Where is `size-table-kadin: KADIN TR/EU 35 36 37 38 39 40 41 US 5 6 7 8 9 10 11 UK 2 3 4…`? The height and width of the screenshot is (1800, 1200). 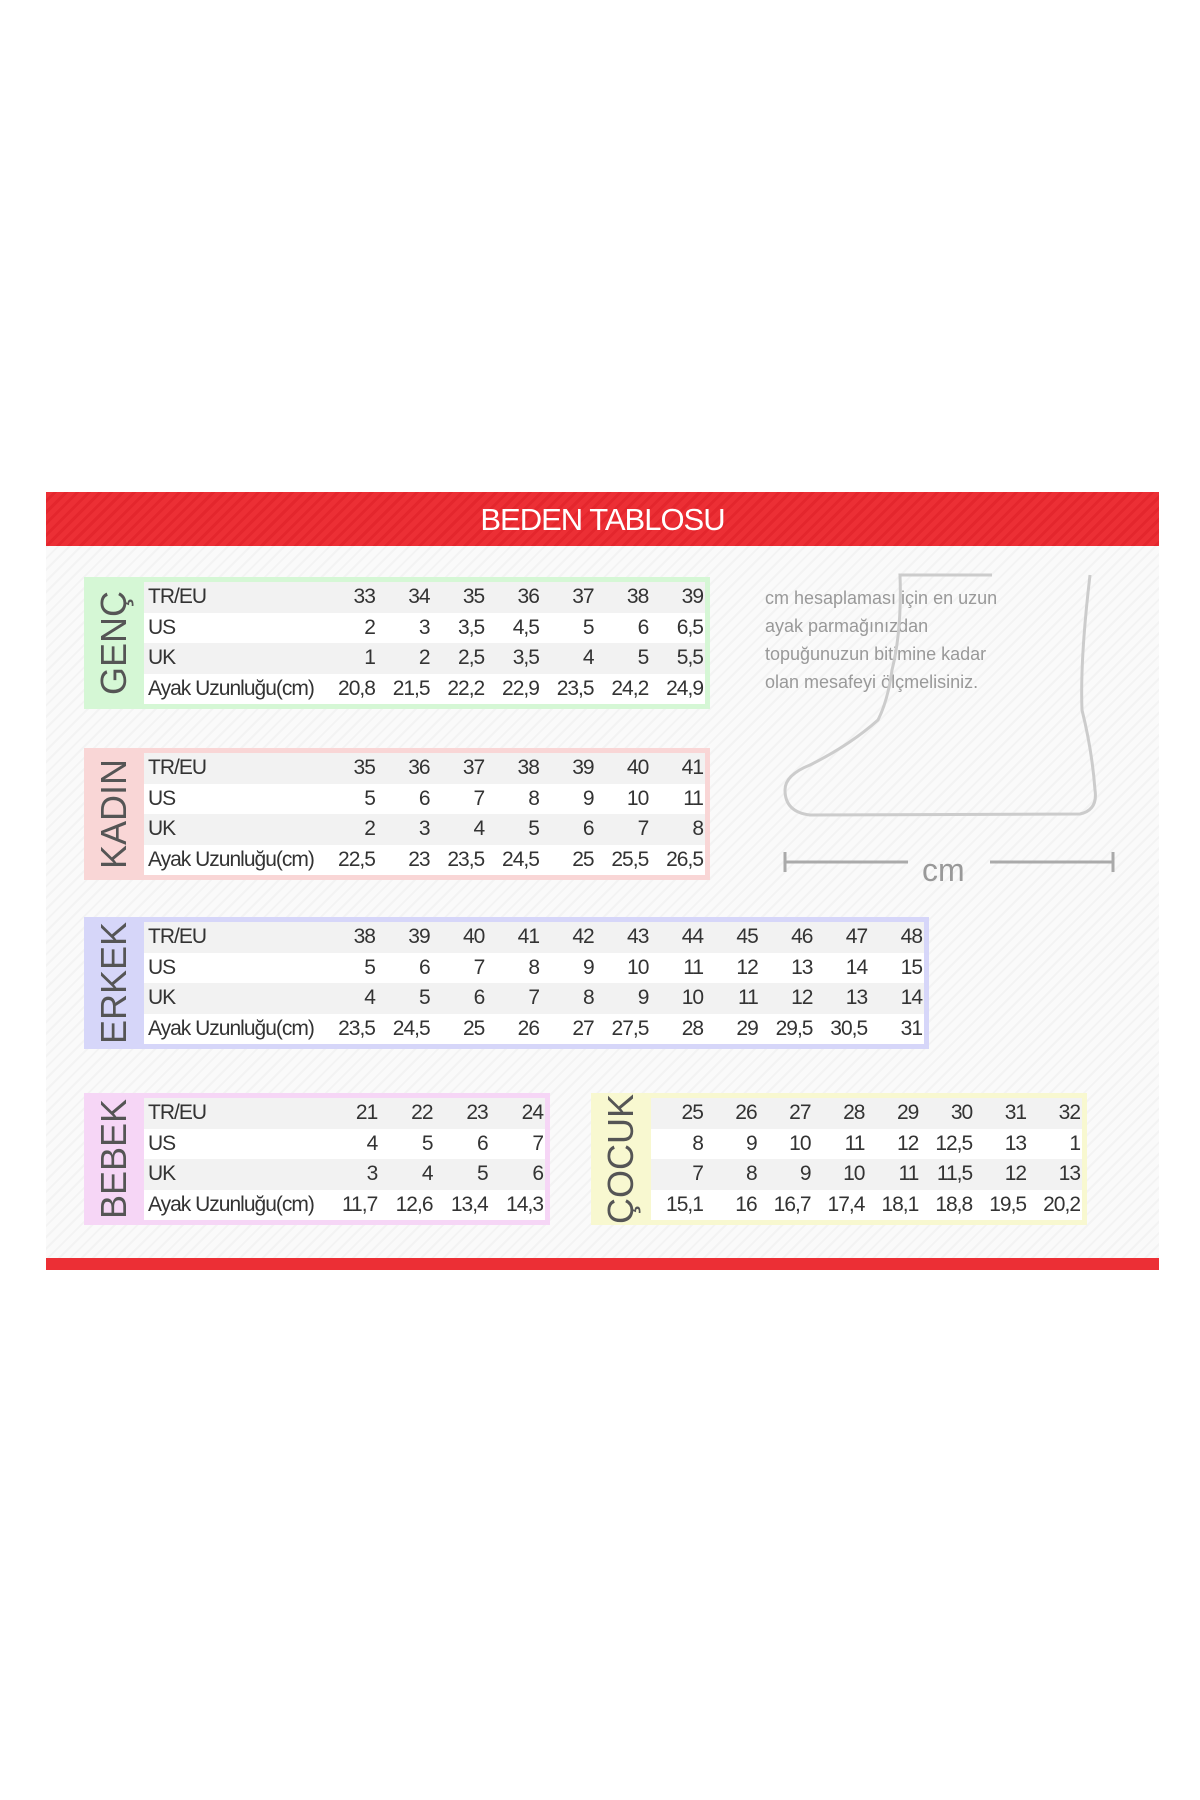
size-table-kadin: KADIN TR/EU 35 36 37 38 39 40 41 US 5 6 7 8 9 10 11 UK 2 3 4… is located at coordinates (397, 814).